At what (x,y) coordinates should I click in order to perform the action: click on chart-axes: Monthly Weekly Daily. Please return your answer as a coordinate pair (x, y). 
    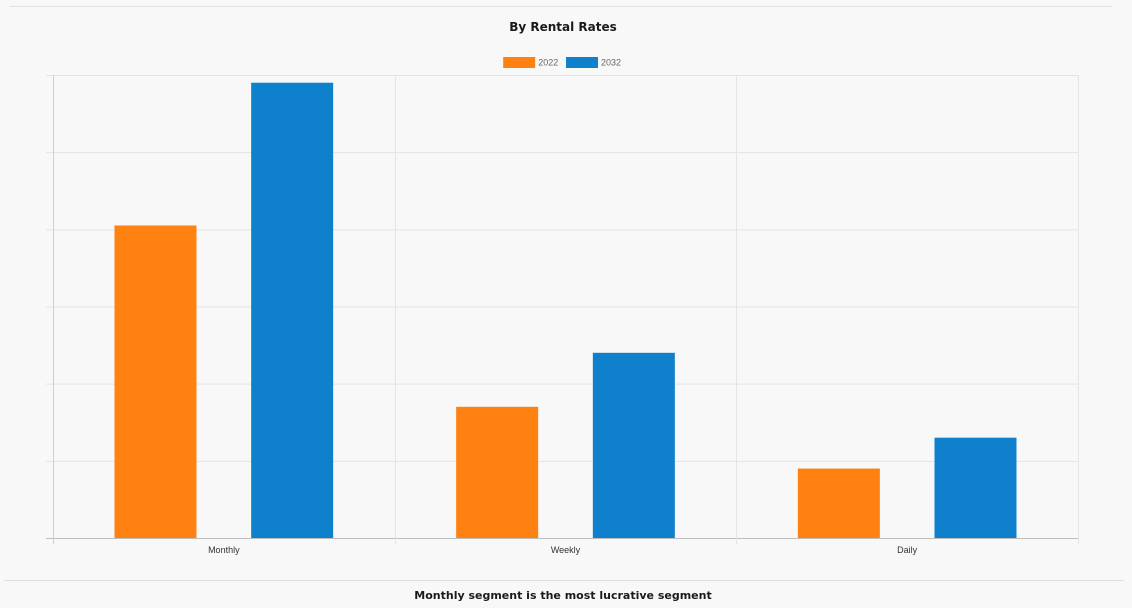
    Looking at the image, I should click on (563, 550).